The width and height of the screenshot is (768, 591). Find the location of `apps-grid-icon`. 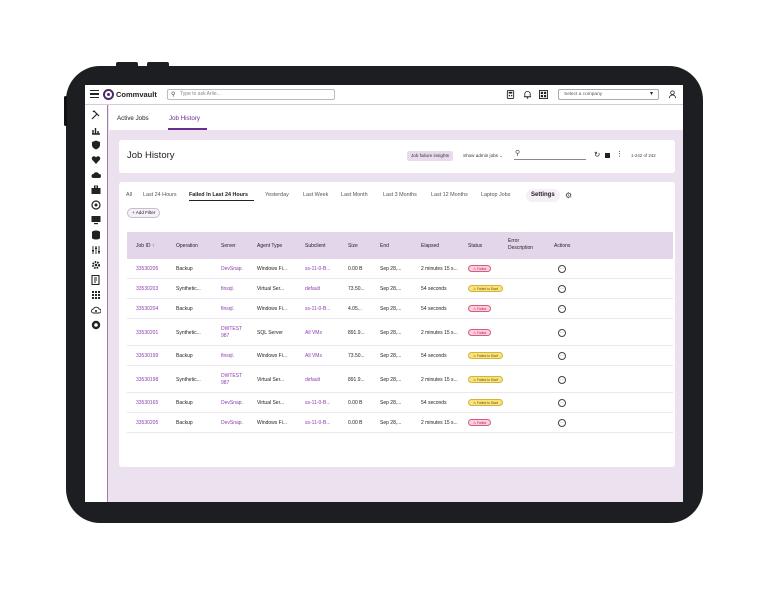

apps-grid-icon is located at coordinates (96, 295).